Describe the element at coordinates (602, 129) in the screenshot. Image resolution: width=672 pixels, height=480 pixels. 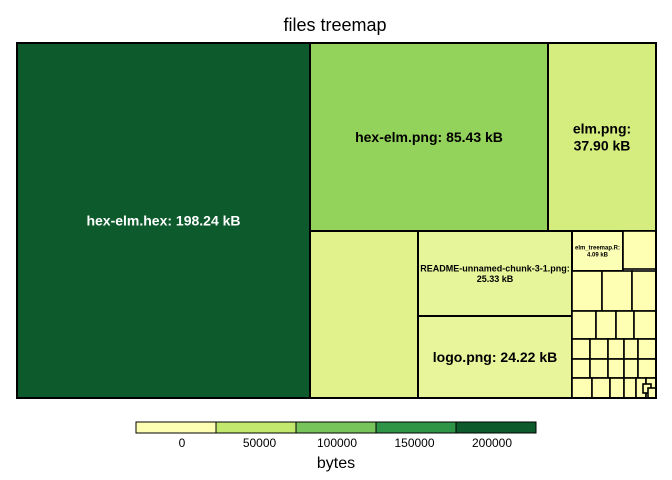
I see `tile-label: elm.png:` at that location.